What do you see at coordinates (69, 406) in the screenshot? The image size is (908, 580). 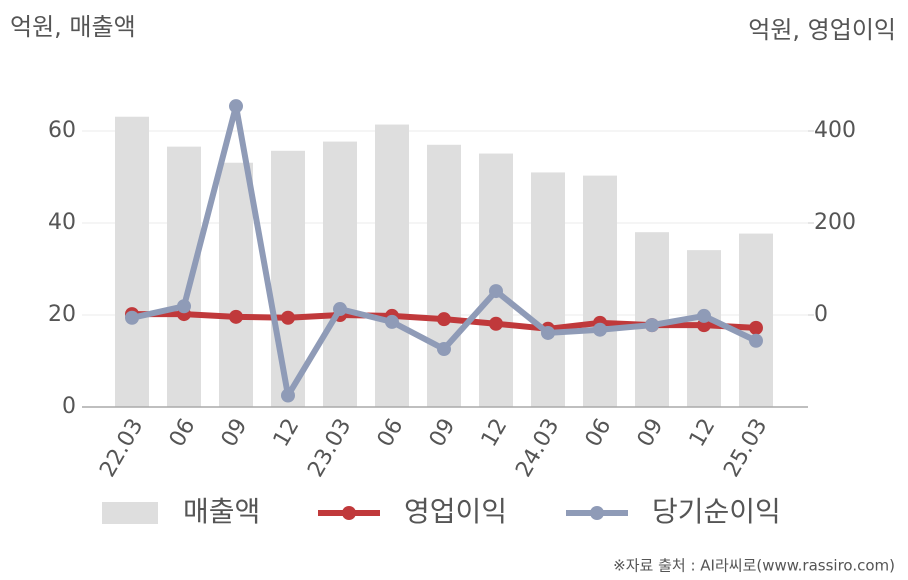 I see `y-tick-label: 0` at bounding box center [69, 406].